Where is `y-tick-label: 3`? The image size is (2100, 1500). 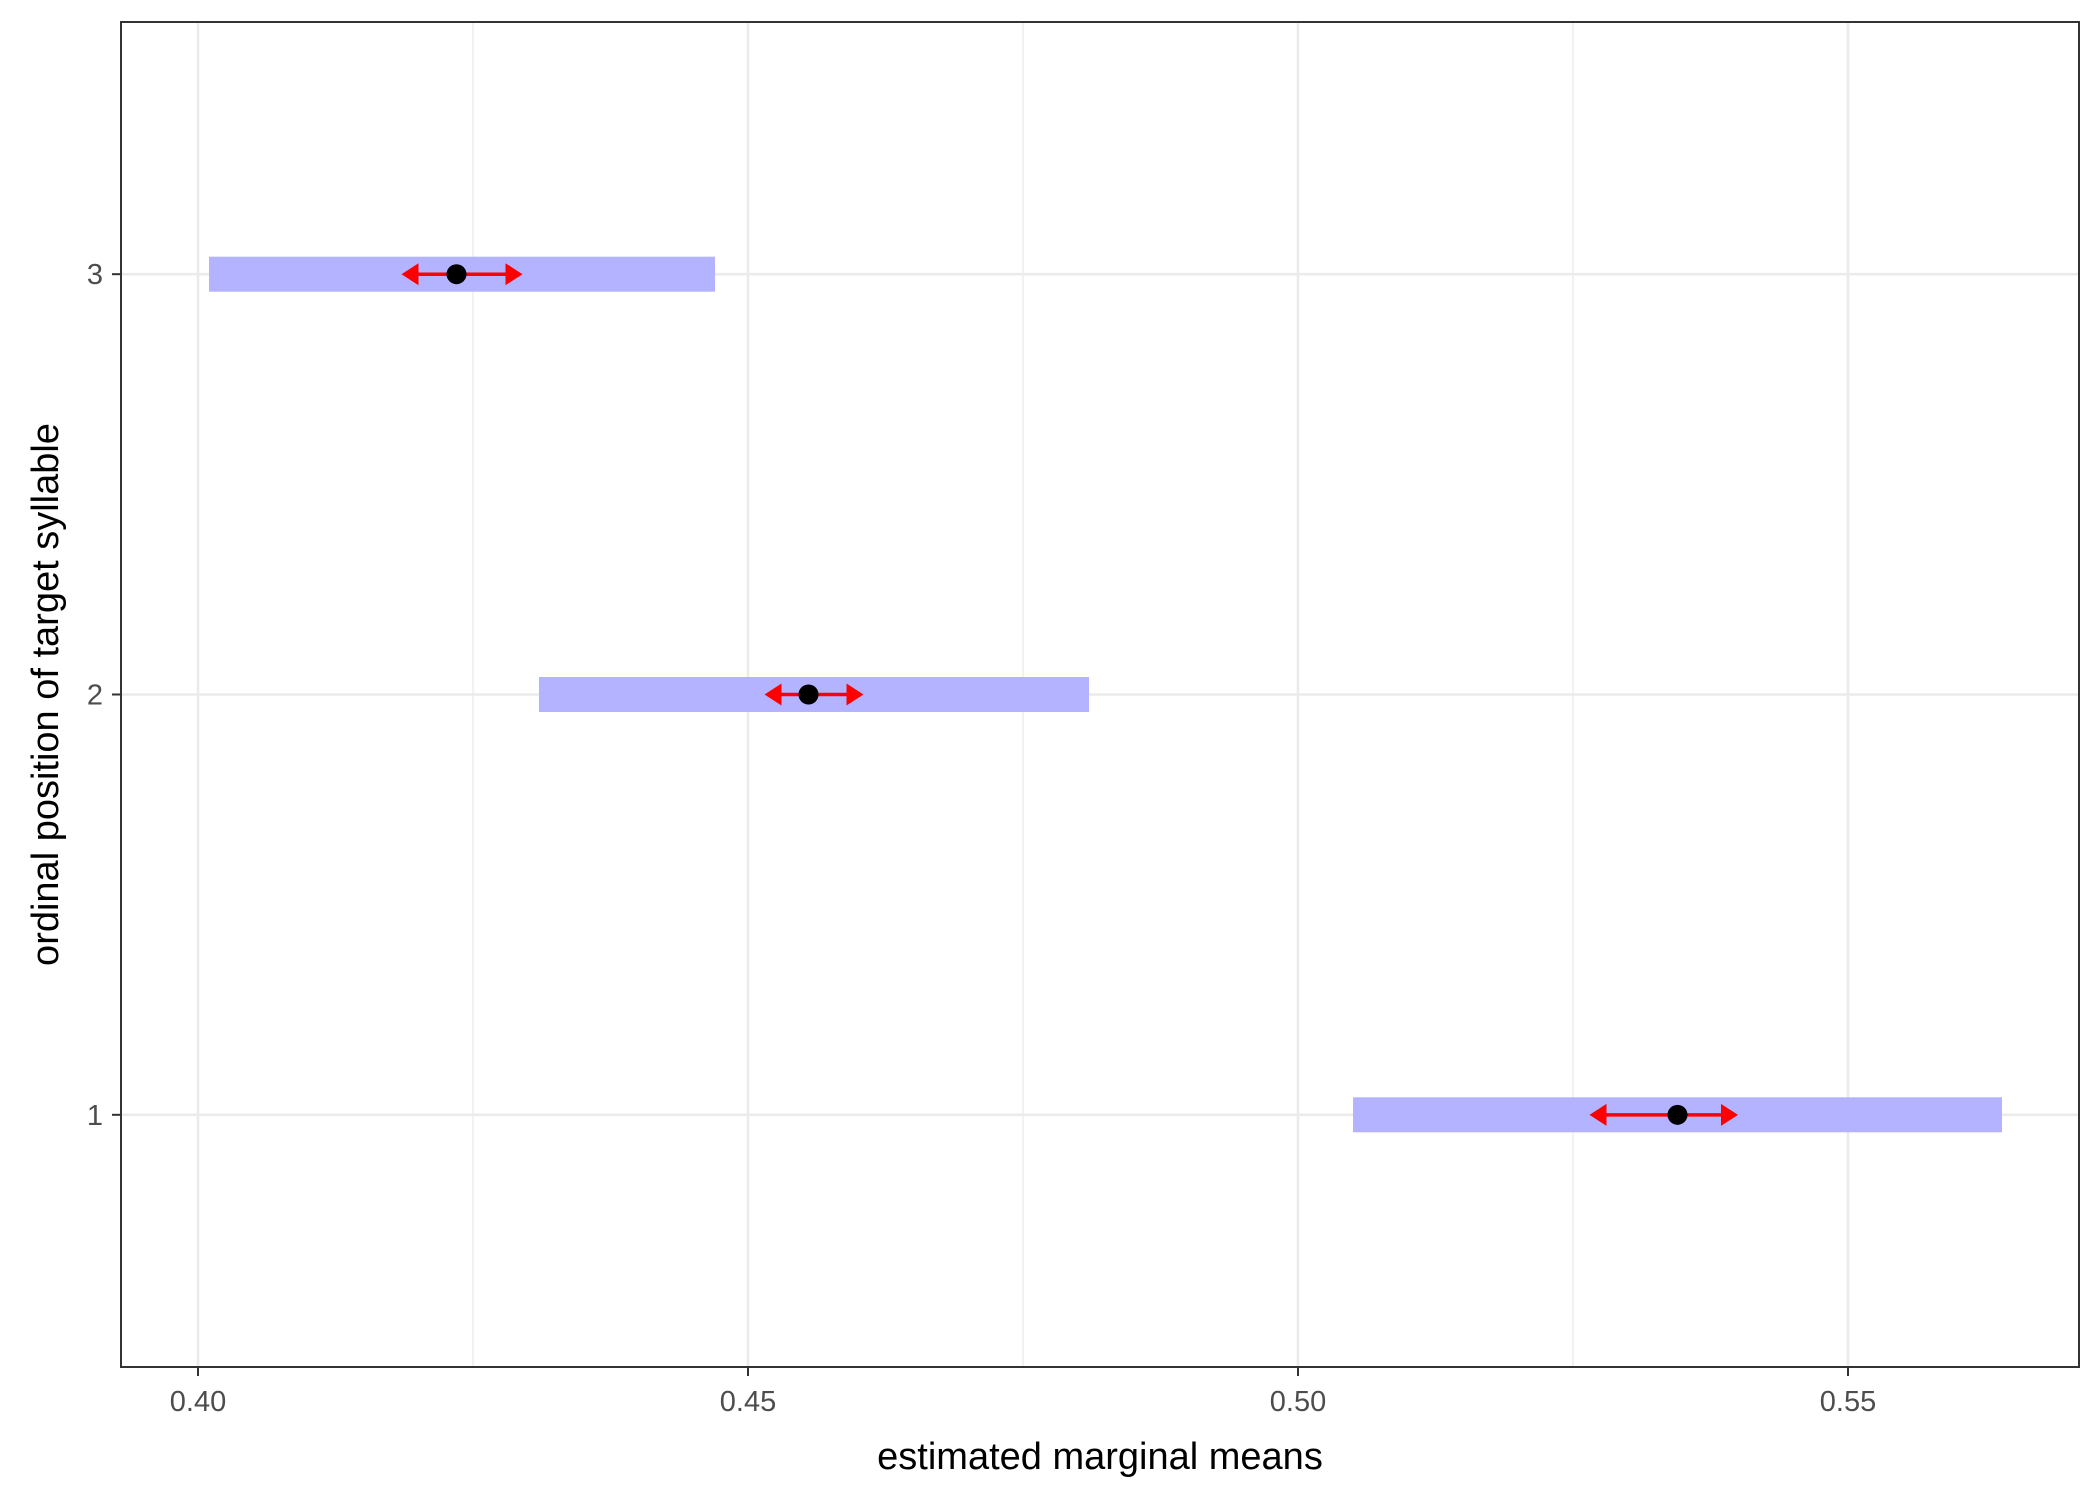 y-tick-label: 3 is located at coordinates (95, 275).